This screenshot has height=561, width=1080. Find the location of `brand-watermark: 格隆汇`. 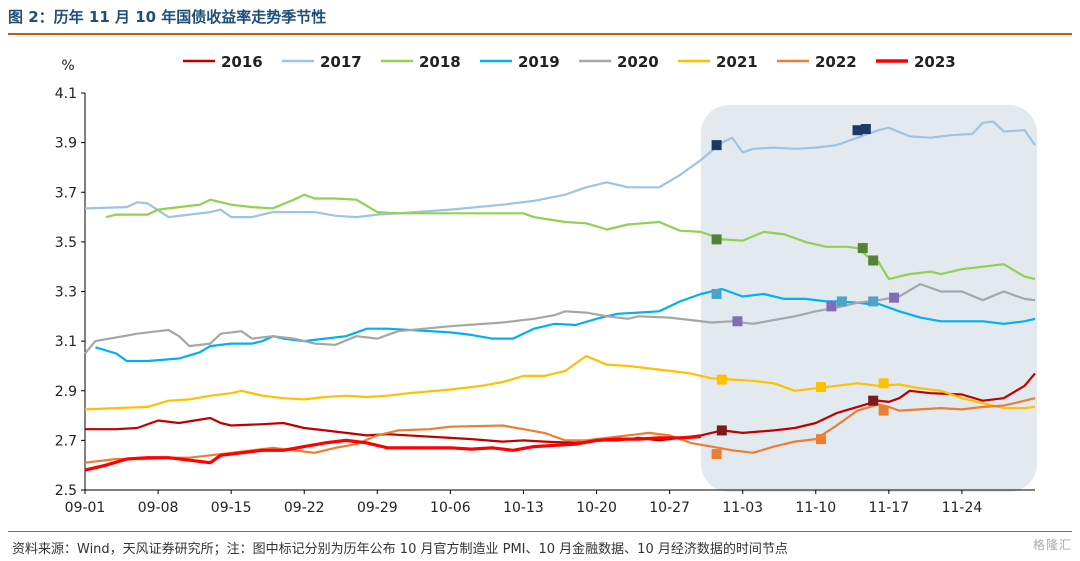

brand-watermark: 格隆汇 is located at coordinates (1052, 545).